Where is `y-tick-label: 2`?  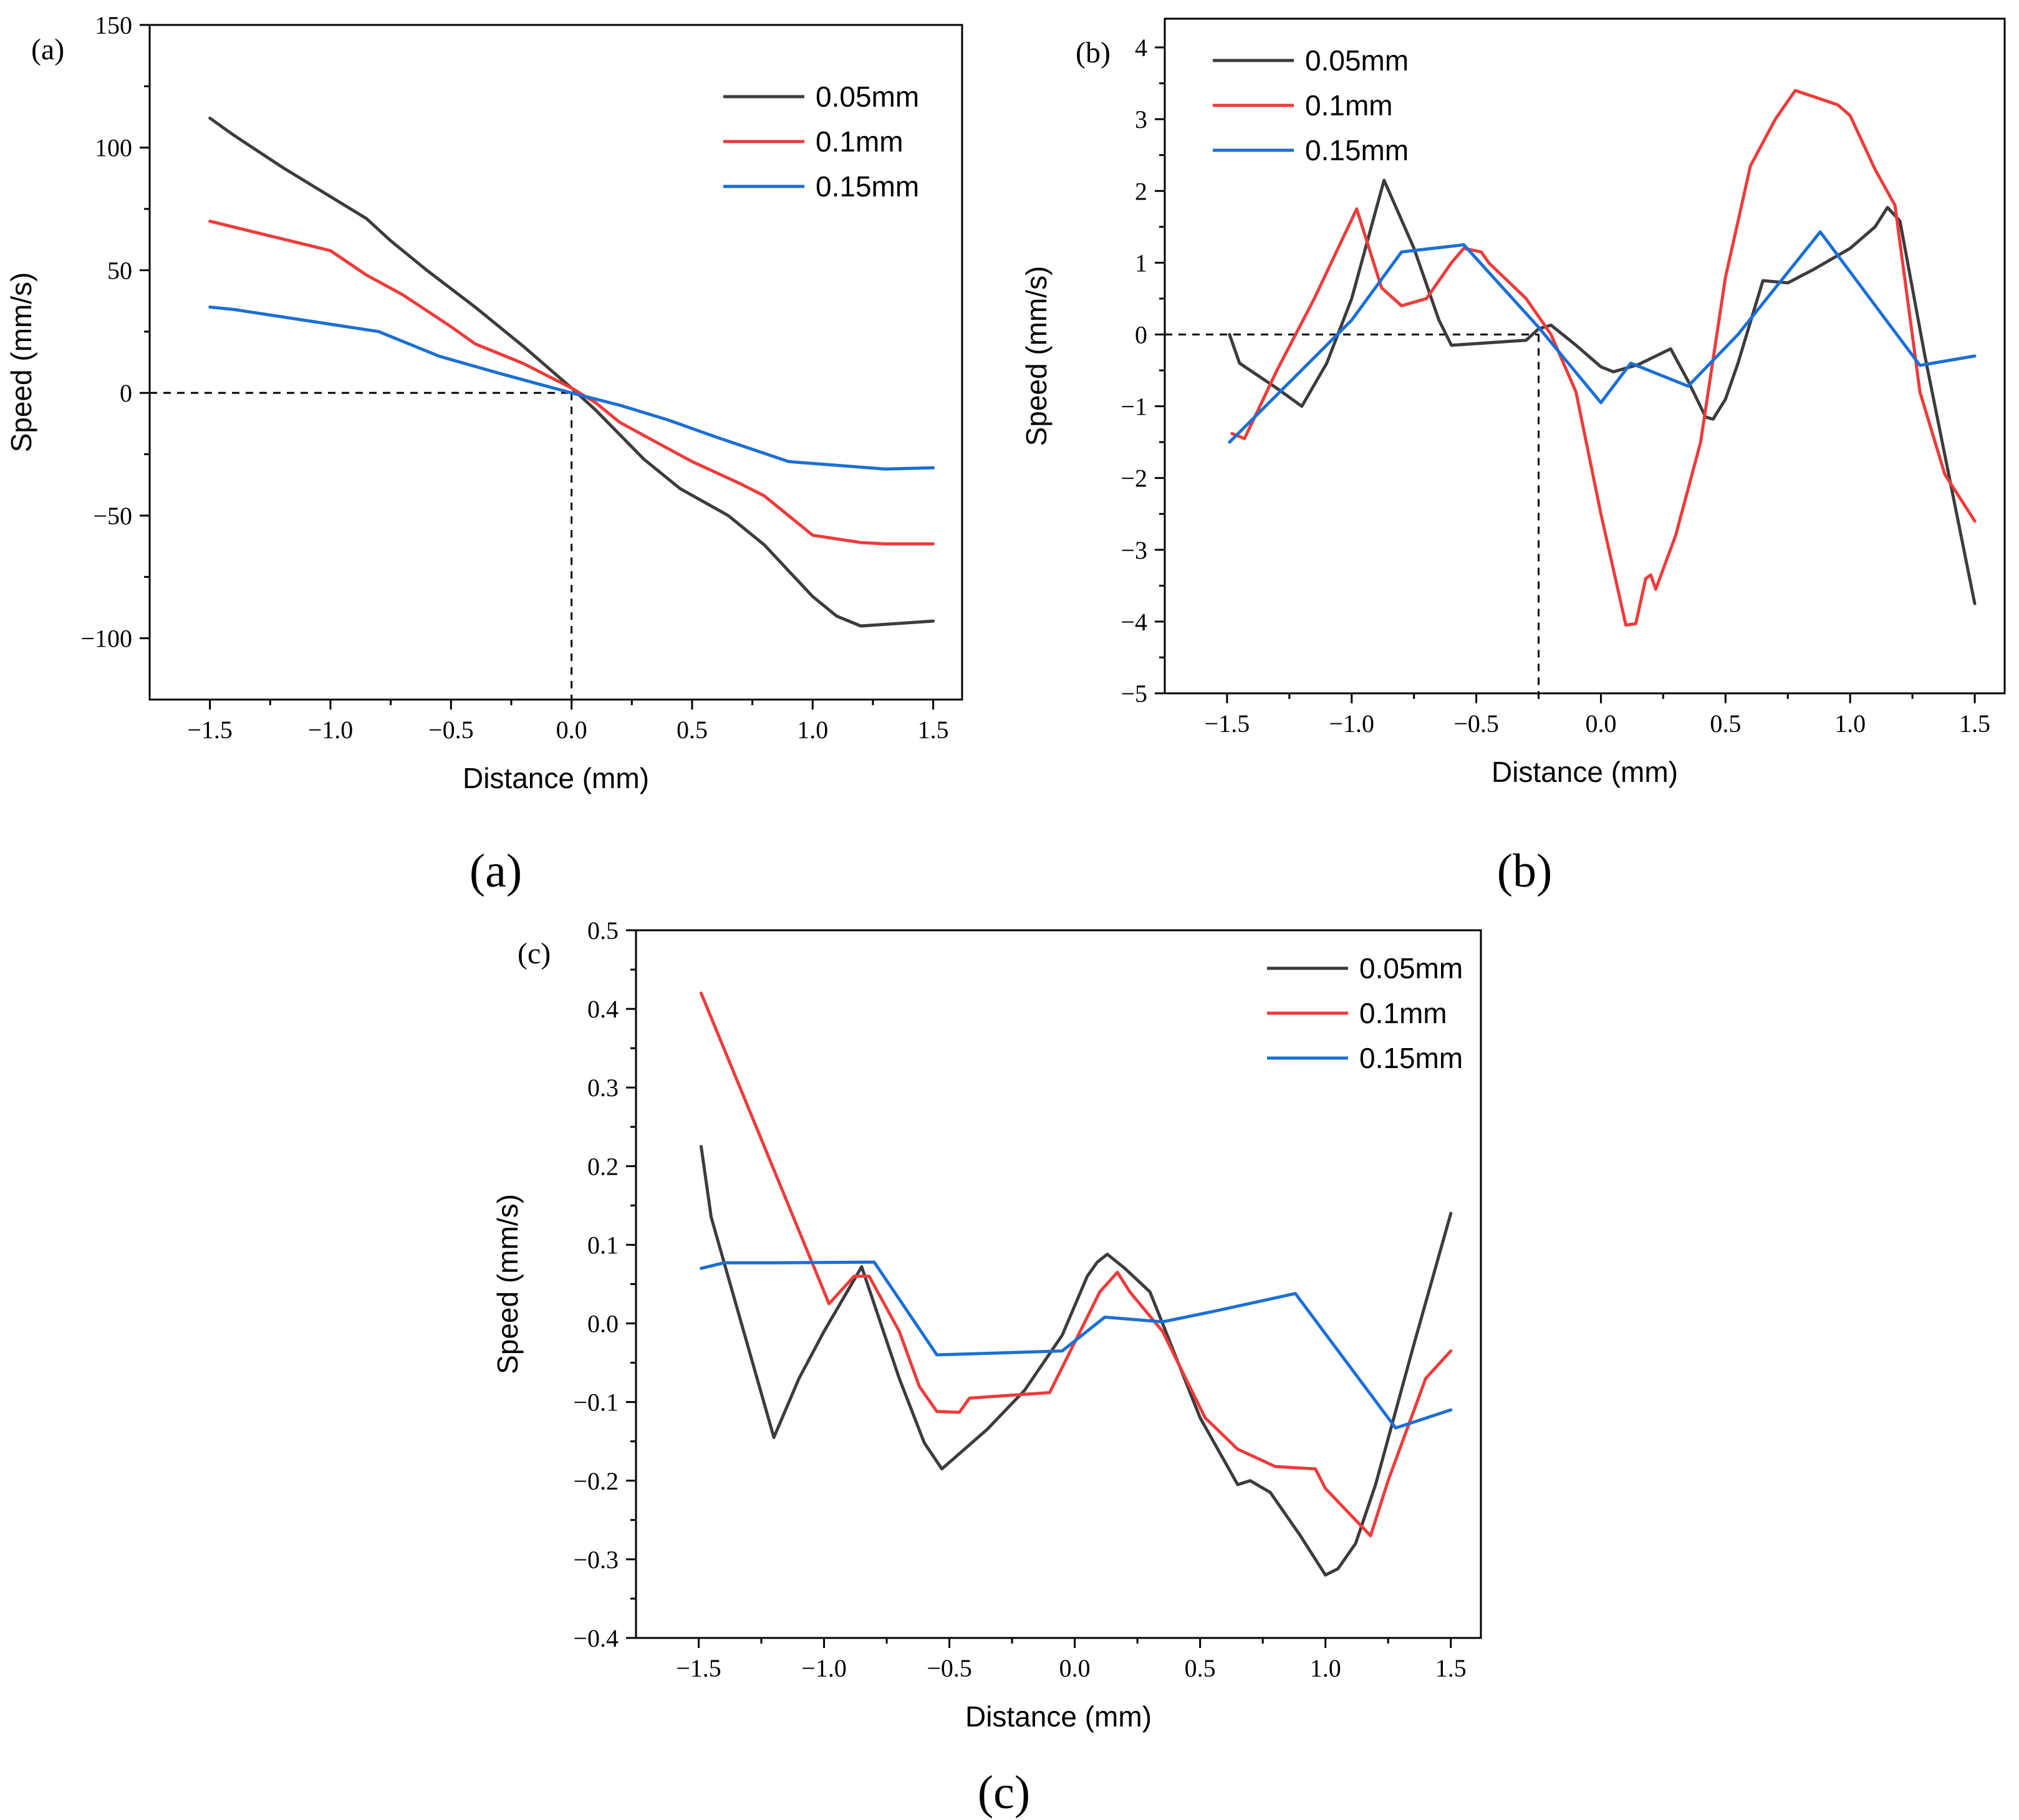
y-tick-label: 2 is located at coordinates (1141, 191).